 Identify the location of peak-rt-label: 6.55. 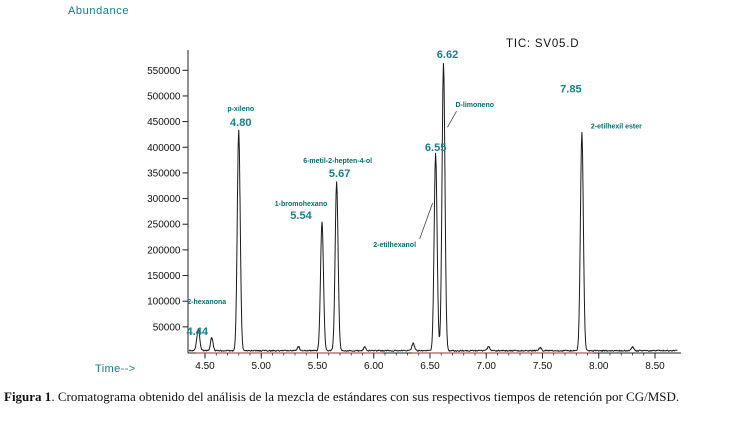
(435, 148).